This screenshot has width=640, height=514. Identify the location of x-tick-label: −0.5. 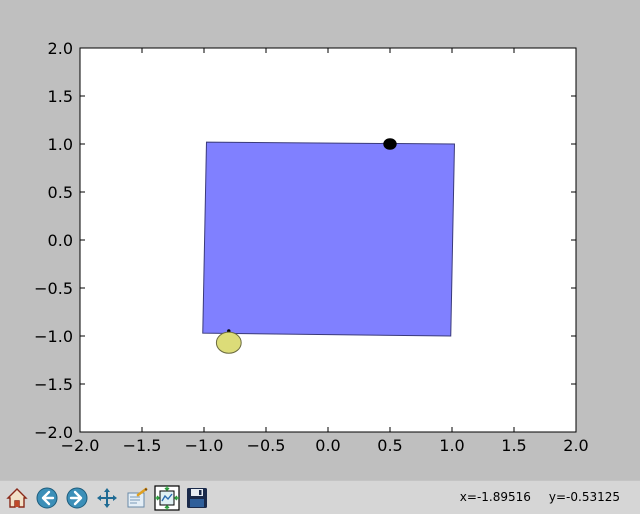
(266, 445).